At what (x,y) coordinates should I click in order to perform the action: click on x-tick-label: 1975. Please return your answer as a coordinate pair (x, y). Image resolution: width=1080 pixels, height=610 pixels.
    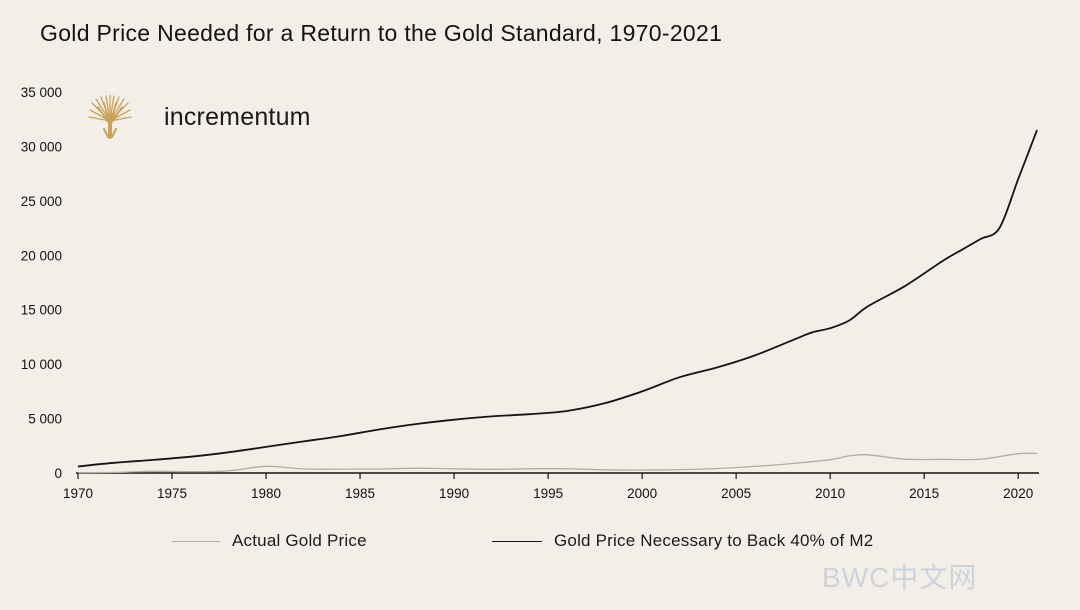
    Looking at the image, I should click on (172, 493).